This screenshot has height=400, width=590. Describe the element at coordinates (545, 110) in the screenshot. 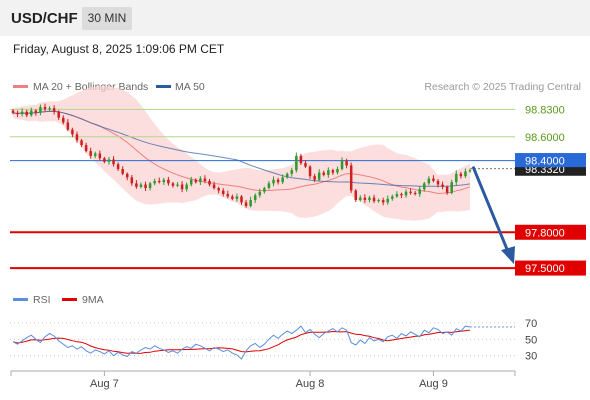

I see `level-label-resistance: 98.8300` at that location.